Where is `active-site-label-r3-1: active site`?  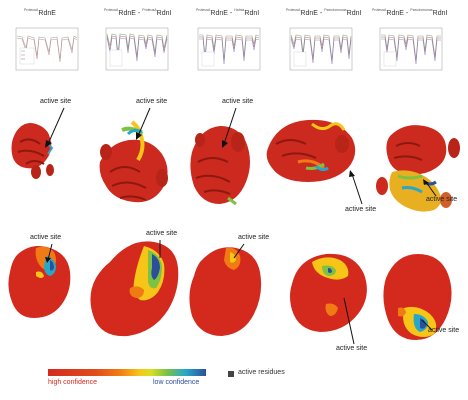
active-site-label-r3-1: active site is located at coordinates (46, 237).